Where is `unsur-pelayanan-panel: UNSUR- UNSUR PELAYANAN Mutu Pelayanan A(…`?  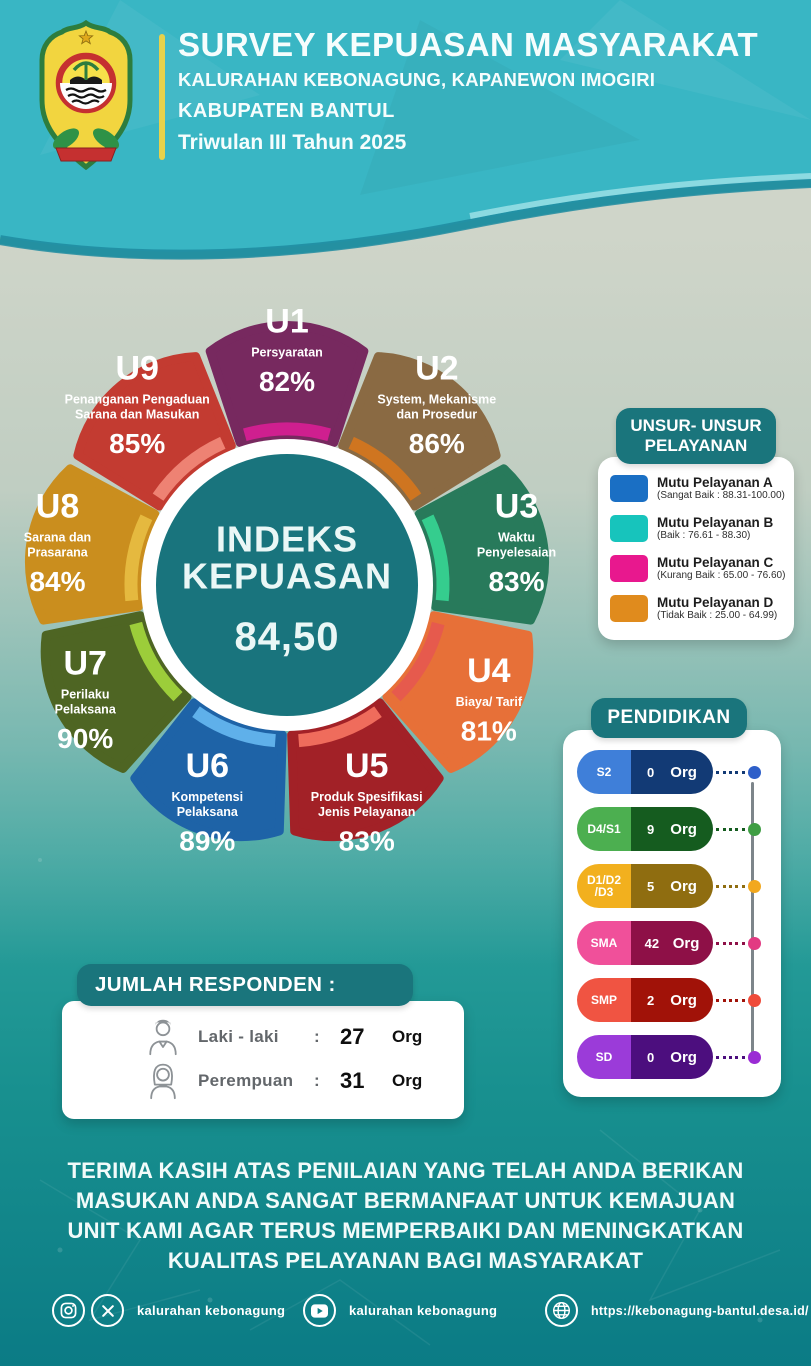 unsur-pelayanan-panel: UNSUR- UNSUR PELAYANAN Mutu Pelayanan A(… is located at coordinates (696, 524).